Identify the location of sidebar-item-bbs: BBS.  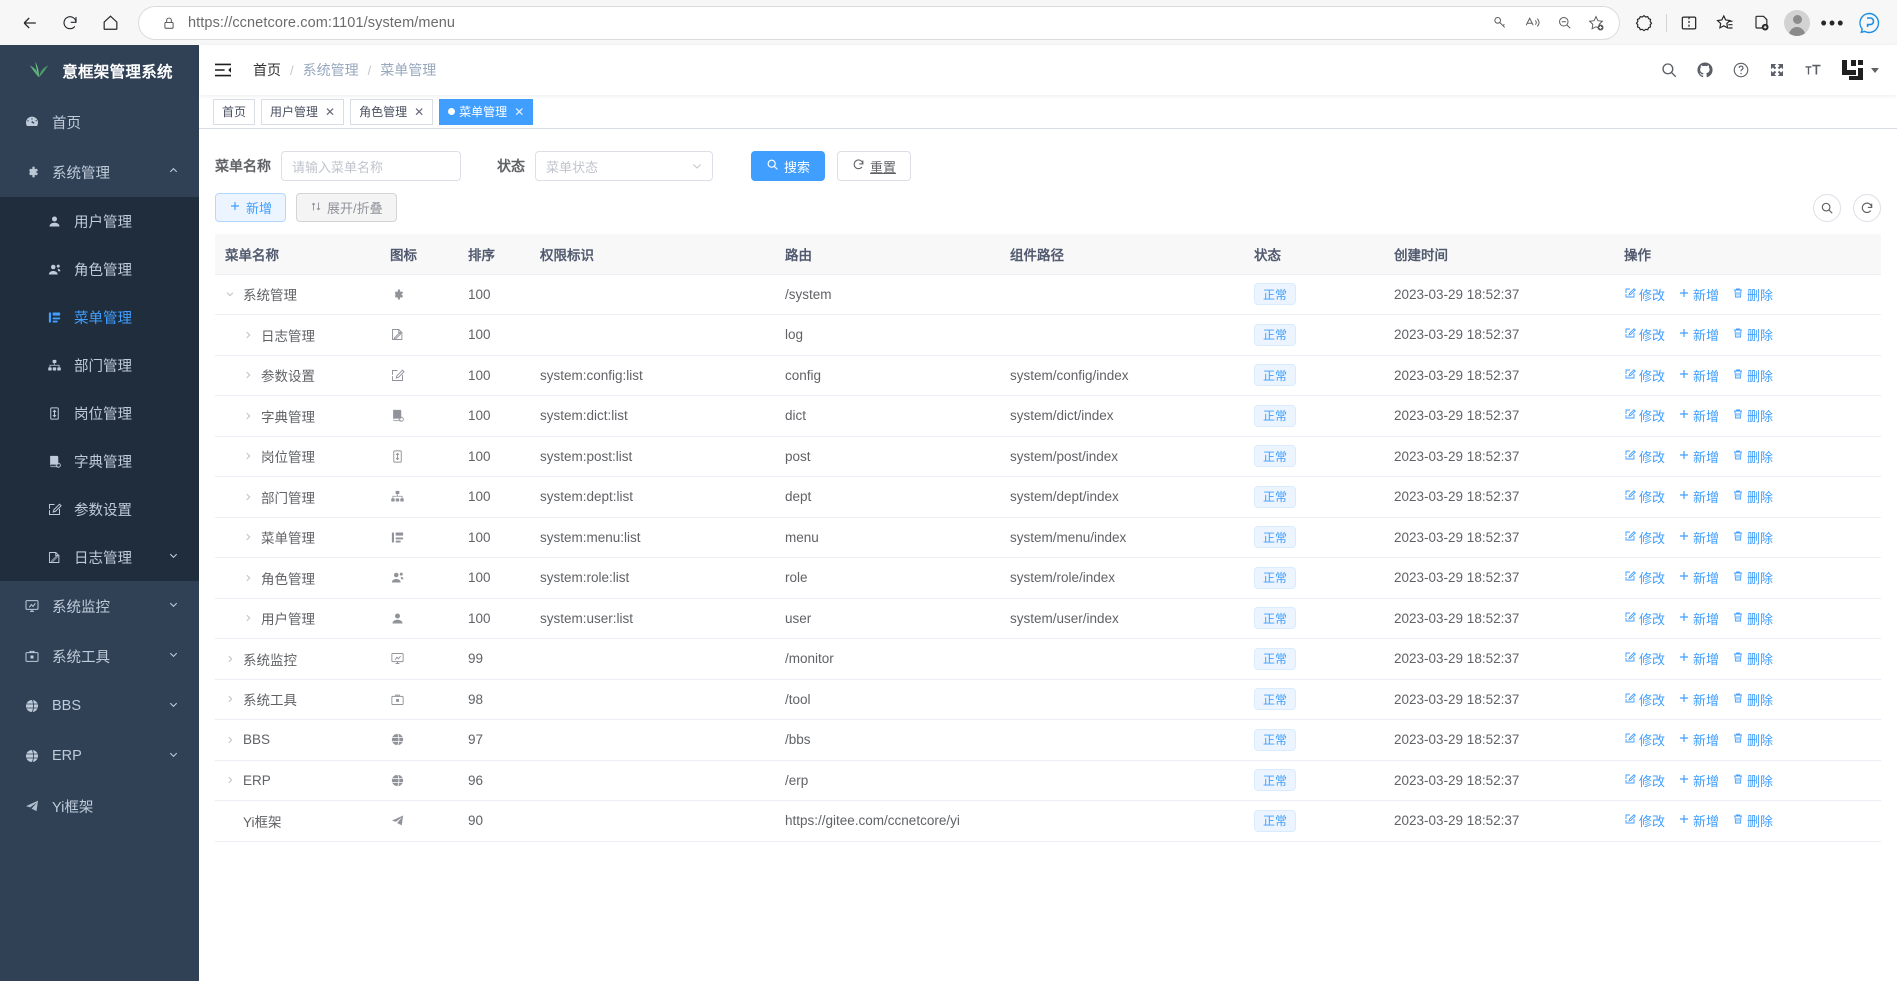
(99, 706).